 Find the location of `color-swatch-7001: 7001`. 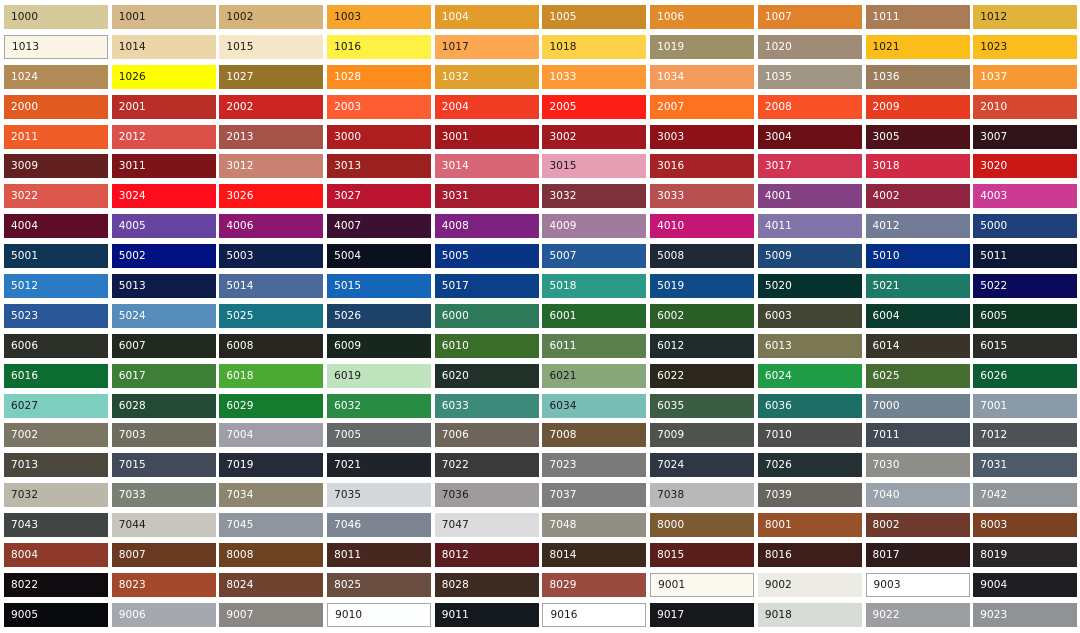

color-swatch-7001: 7001 is located at coordinates (1025, 405).